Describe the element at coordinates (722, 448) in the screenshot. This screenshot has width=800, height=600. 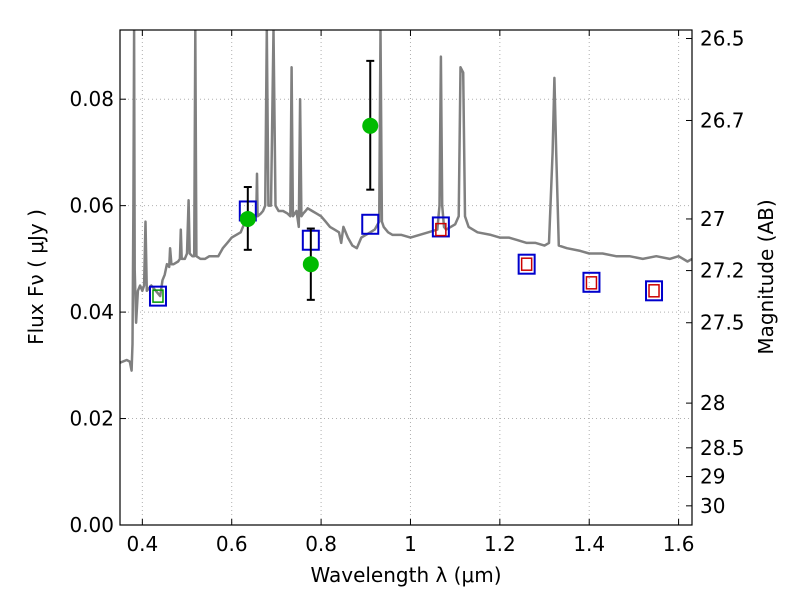
I see `y2-tick-label: 28.5` at that location.